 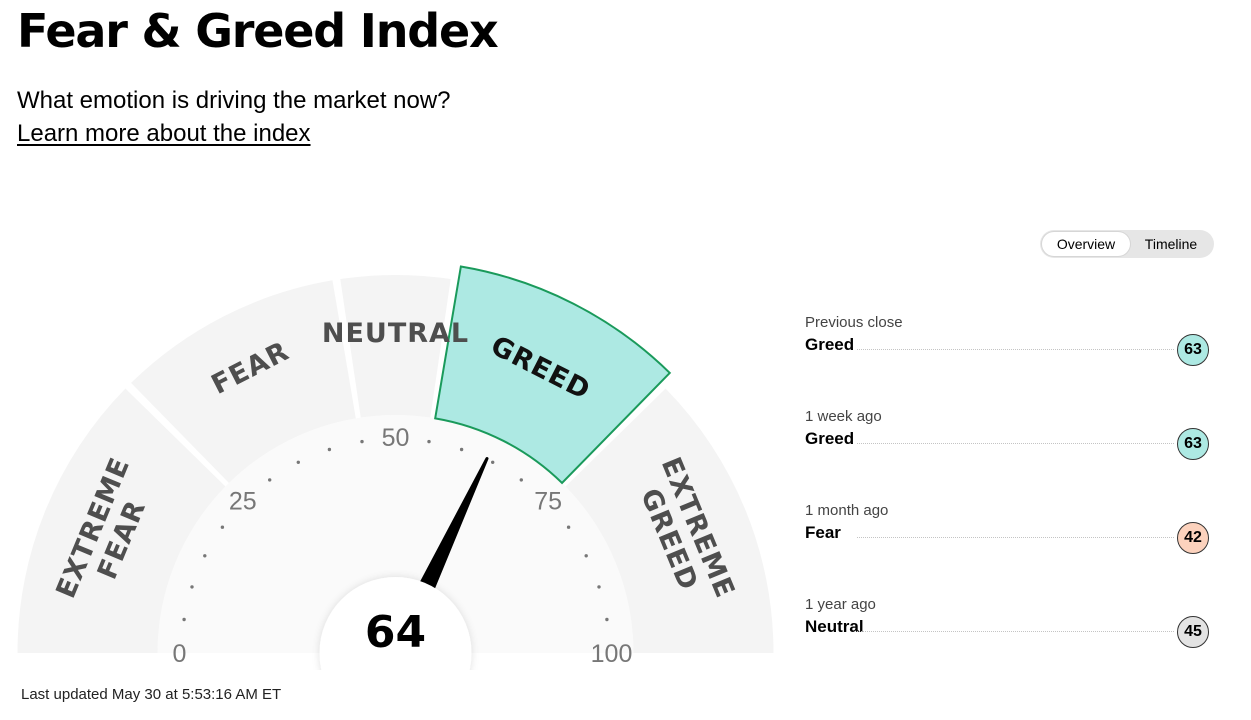 What do you see at coordinates (1171, 244) in the screenshot?
I see `timeline-tab: Timeline` at bounding box center [1171, 244].